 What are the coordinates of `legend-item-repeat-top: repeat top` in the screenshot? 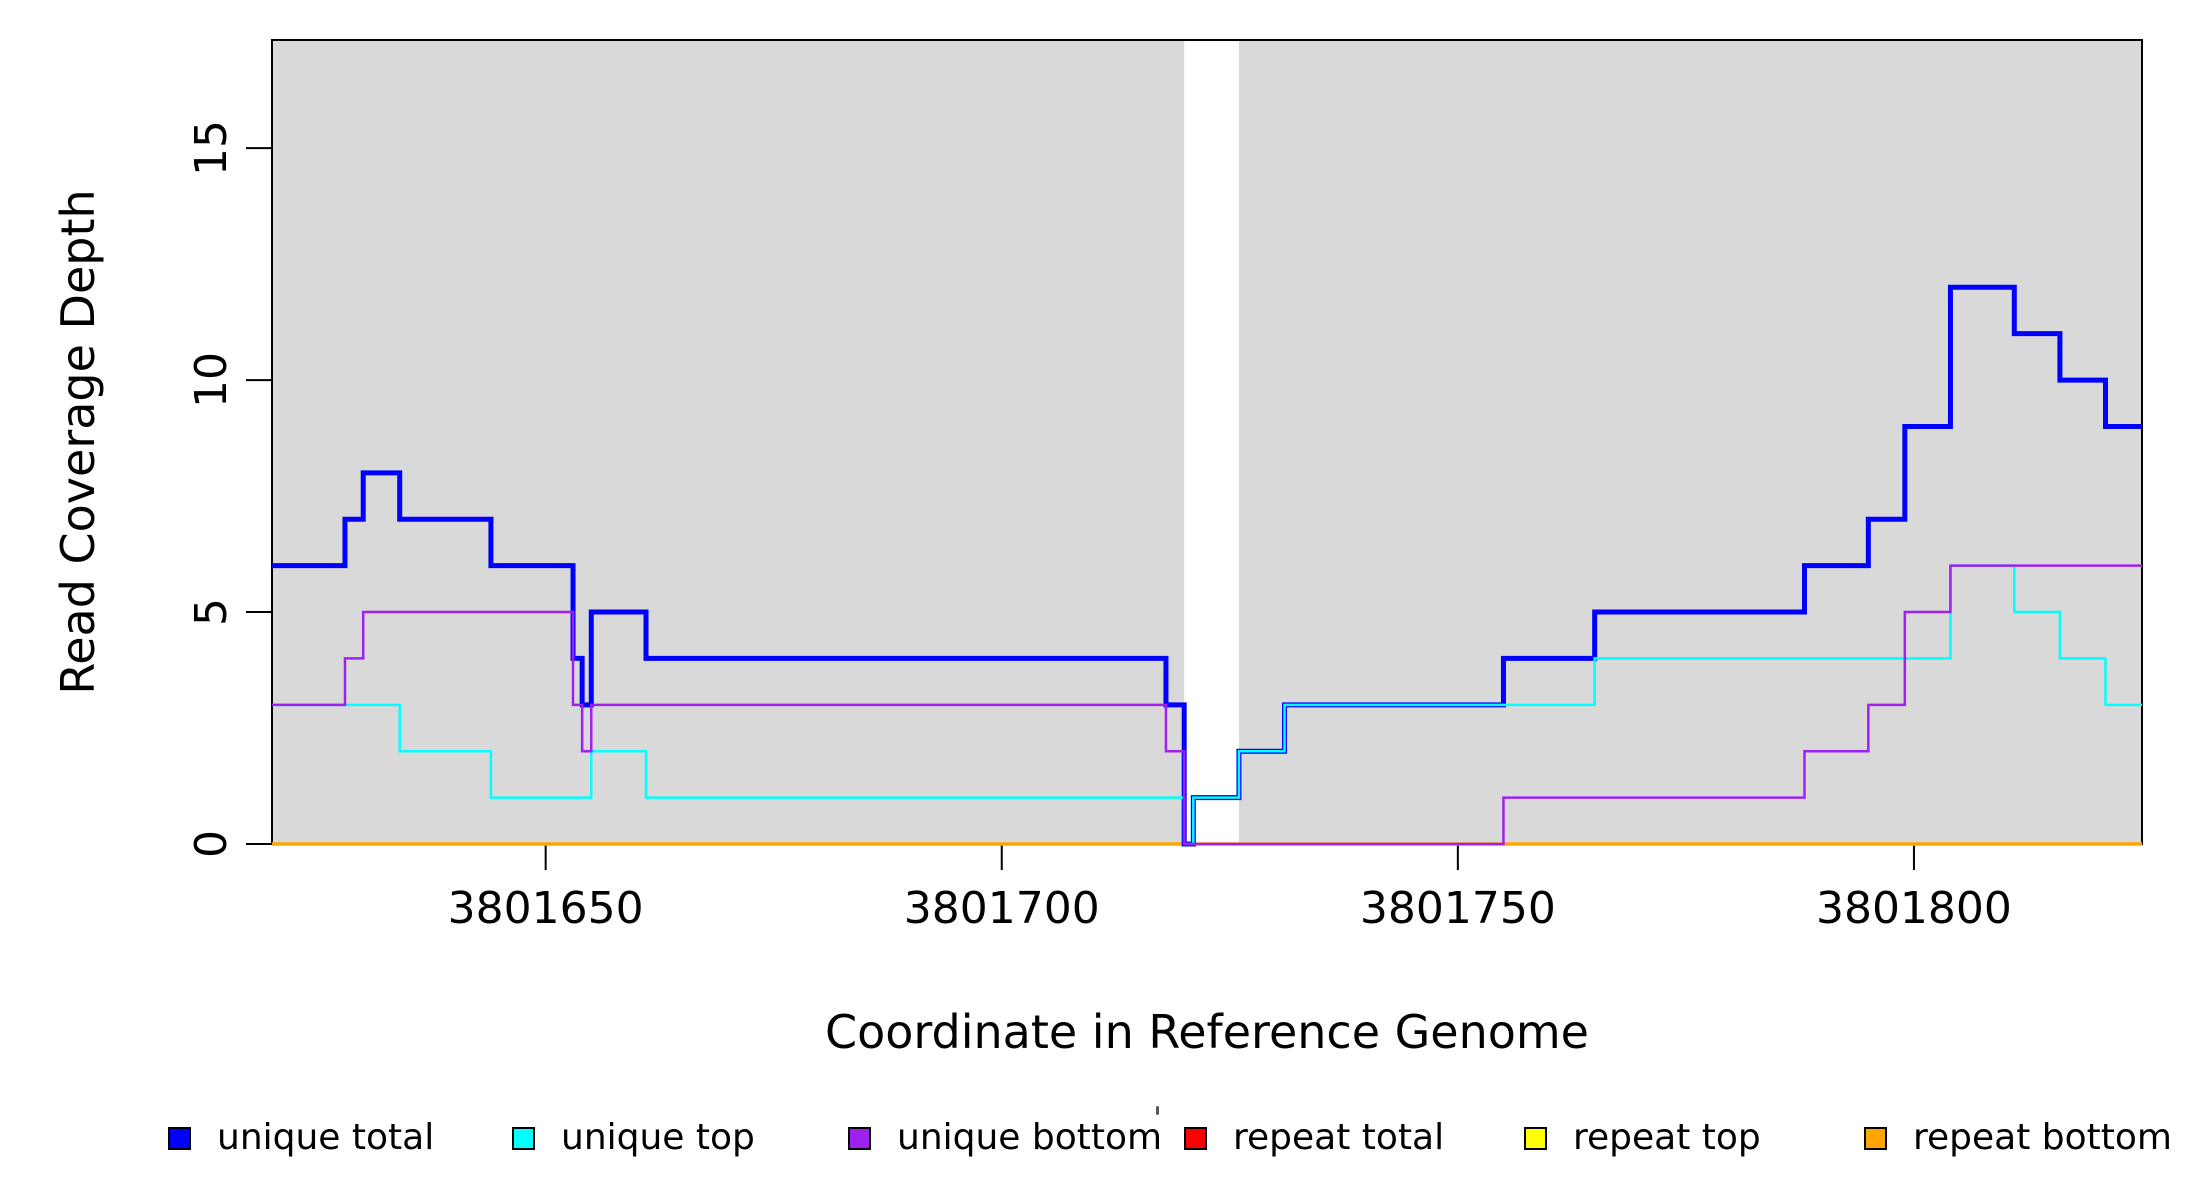 It's located at (1642, 1138).